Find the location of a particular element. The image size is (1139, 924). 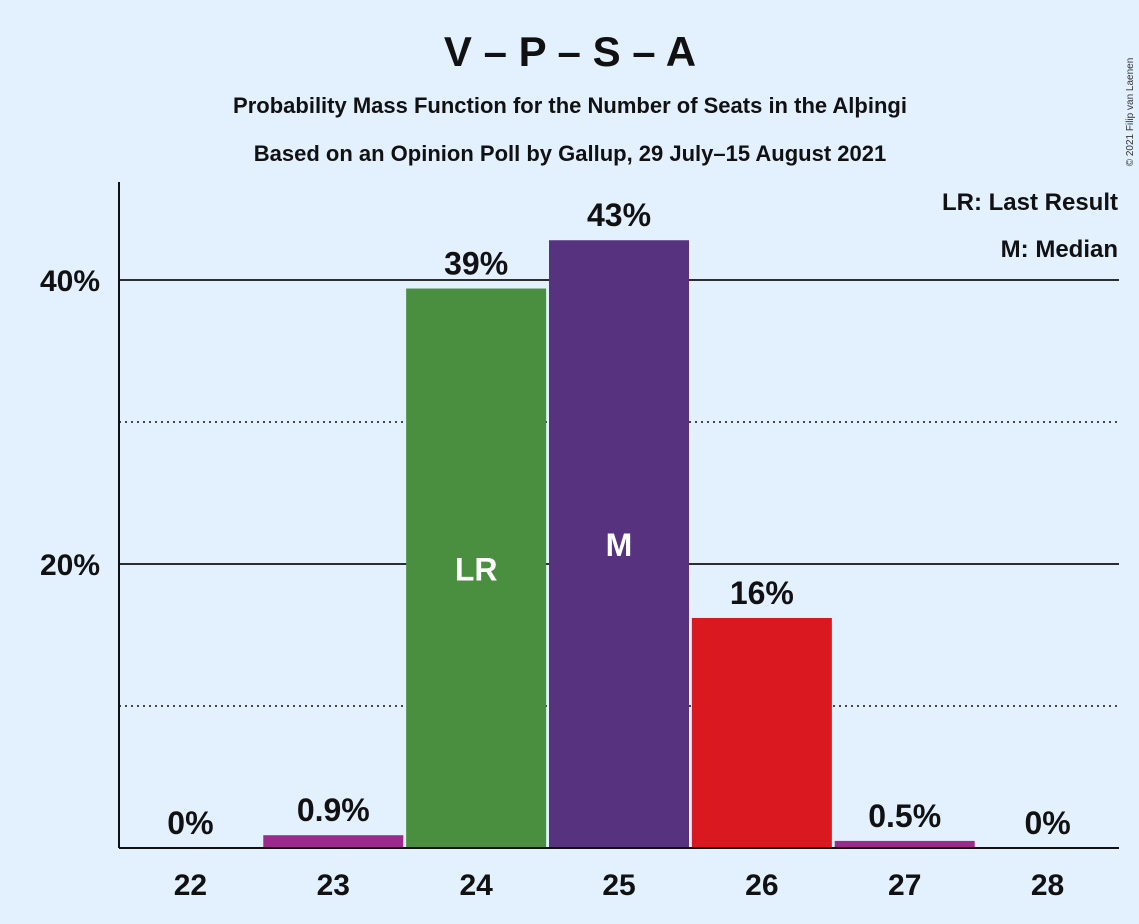

legend-last-result: LR: Last Result is located at coordinates (1030, 202).